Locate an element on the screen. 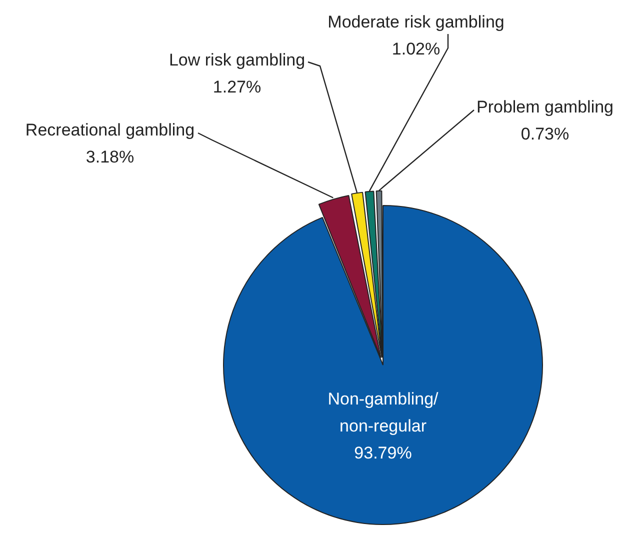 The width and height of the screenshot is (629, 542). slice-label: Moderate risk gambling is located at coordinates (416, 22).